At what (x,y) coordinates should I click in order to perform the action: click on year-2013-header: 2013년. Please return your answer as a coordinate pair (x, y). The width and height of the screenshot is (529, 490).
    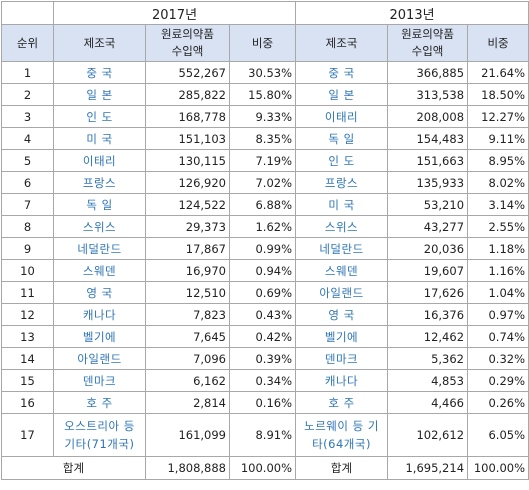
    Looking at the image, I should click on (412, 13).